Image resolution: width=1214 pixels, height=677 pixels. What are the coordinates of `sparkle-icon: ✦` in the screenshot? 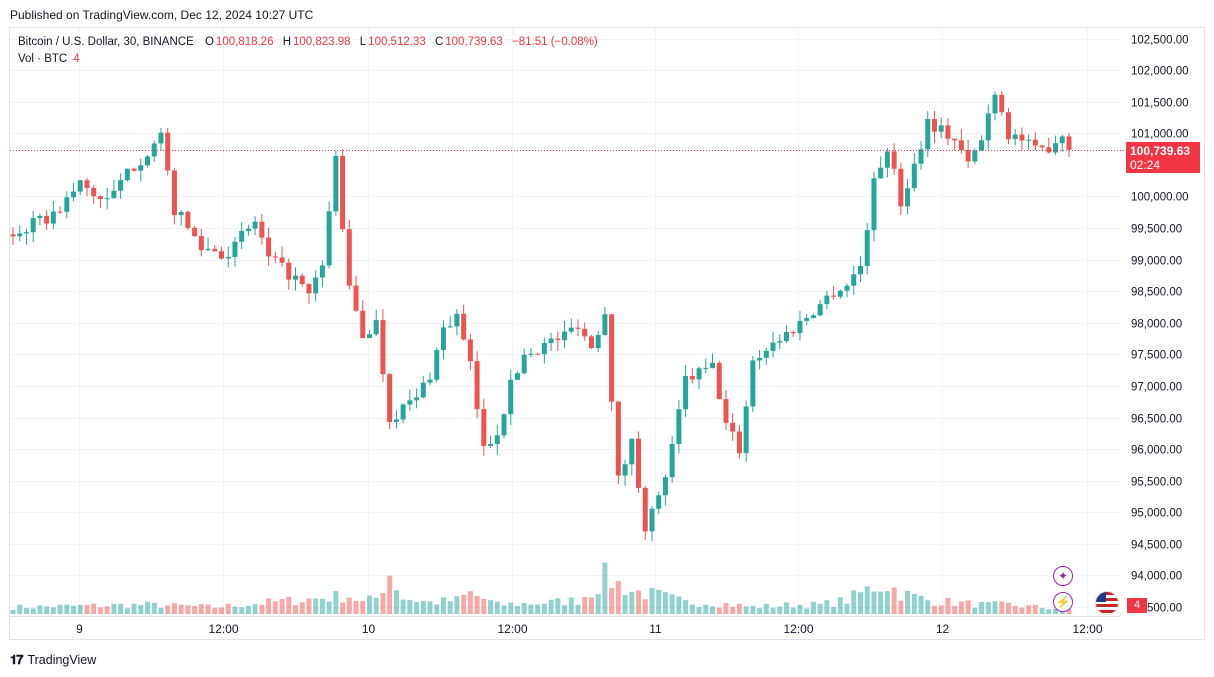 It's located at (1063, 576).